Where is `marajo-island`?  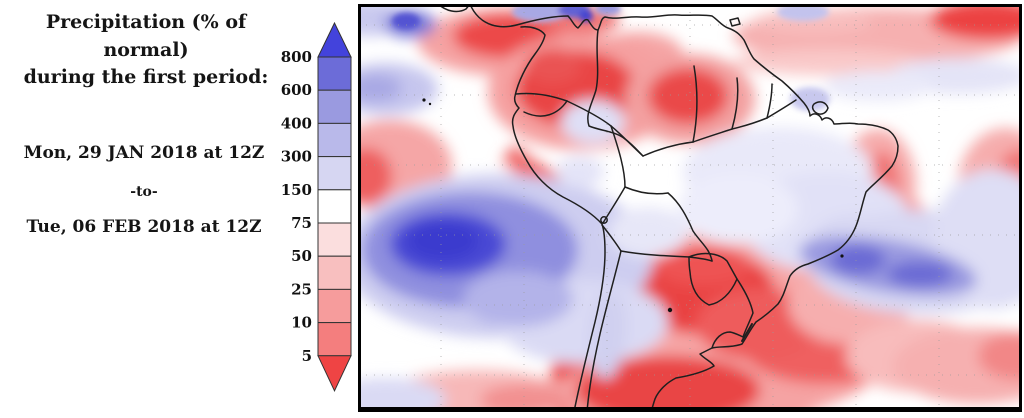
marajo-island is located at coordinates (820, 108).